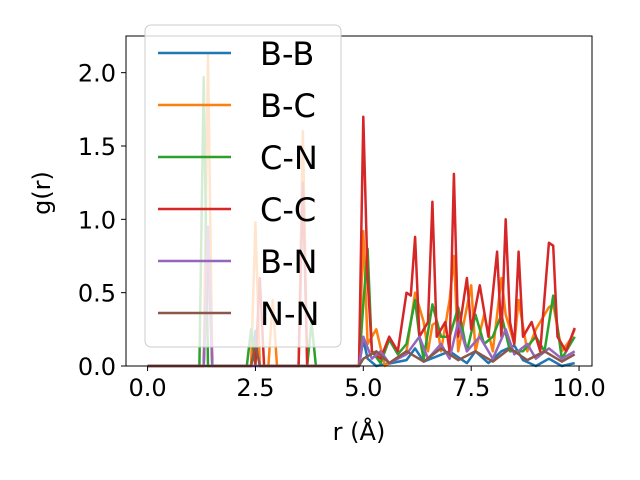 This screenshot has height=480, width=640. What do you see at coordinates (471, 388) in the screenshot?
I see `x-tick-label: 7.5` at bounding box center [471, 388].